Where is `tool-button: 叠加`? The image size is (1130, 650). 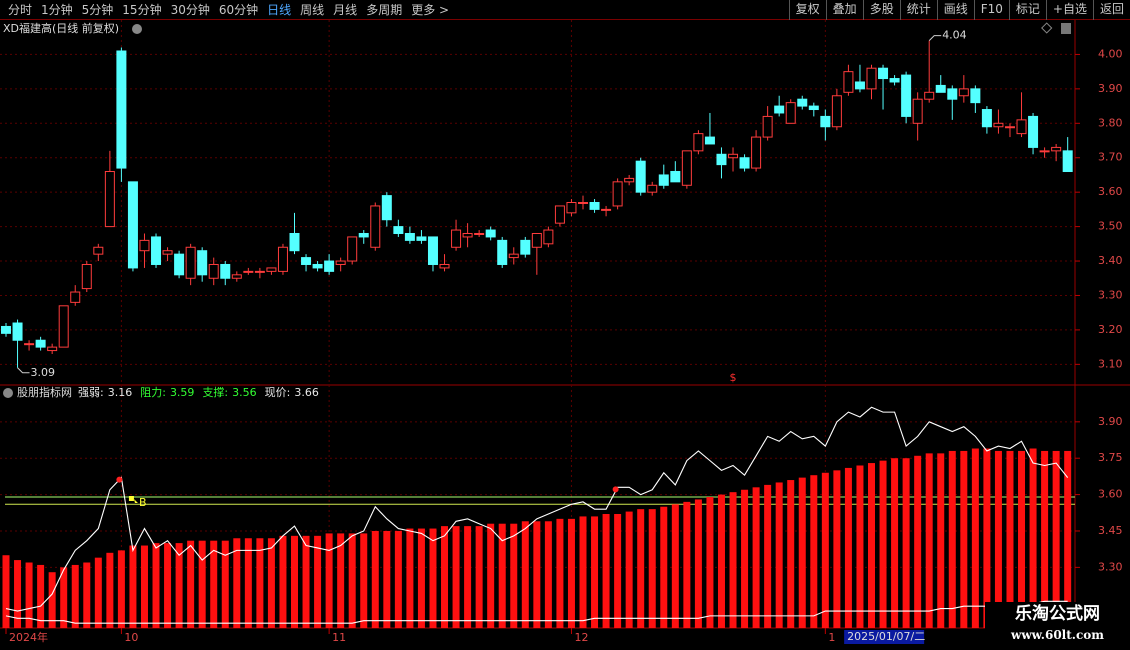 tool-button: 叠加 is located at coordinates (844, 10).